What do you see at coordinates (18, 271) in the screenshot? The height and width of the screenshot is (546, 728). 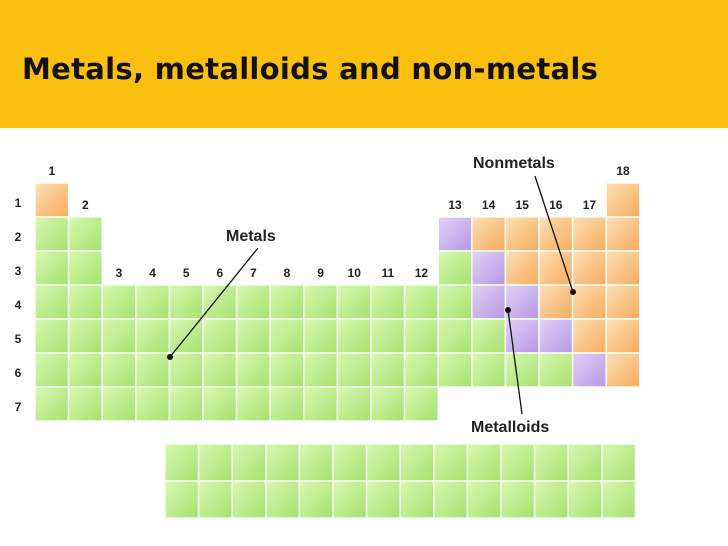 I see `period-number: 3` at bounding box center [18, 271].